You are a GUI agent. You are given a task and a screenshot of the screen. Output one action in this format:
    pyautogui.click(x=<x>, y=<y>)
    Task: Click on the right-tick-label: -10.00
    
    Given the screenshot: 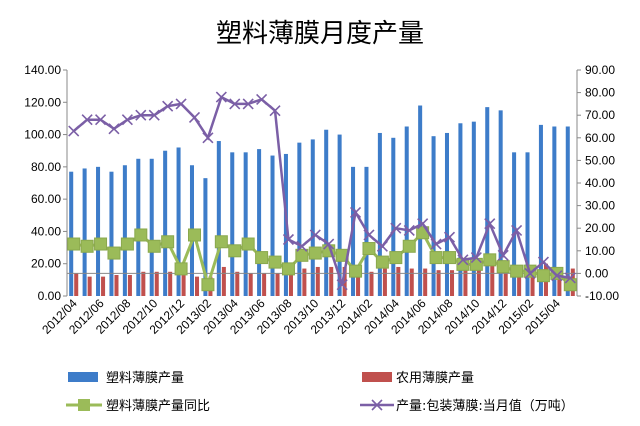 What is the action you would take?
    pyautogui.click(x=602, y=296)
    